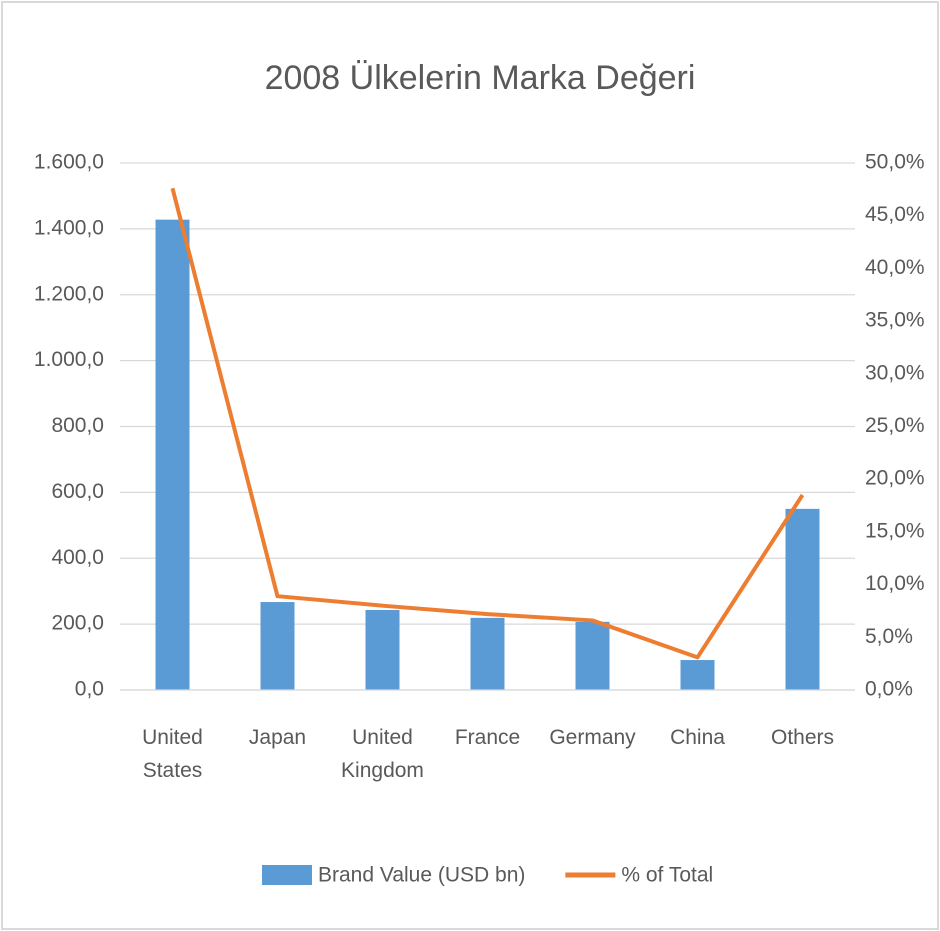  What do you see at coordinates (895, 214) in the screenshot?
I see `y2-tick-label: 45,0%` at bounding box center [895, 214].